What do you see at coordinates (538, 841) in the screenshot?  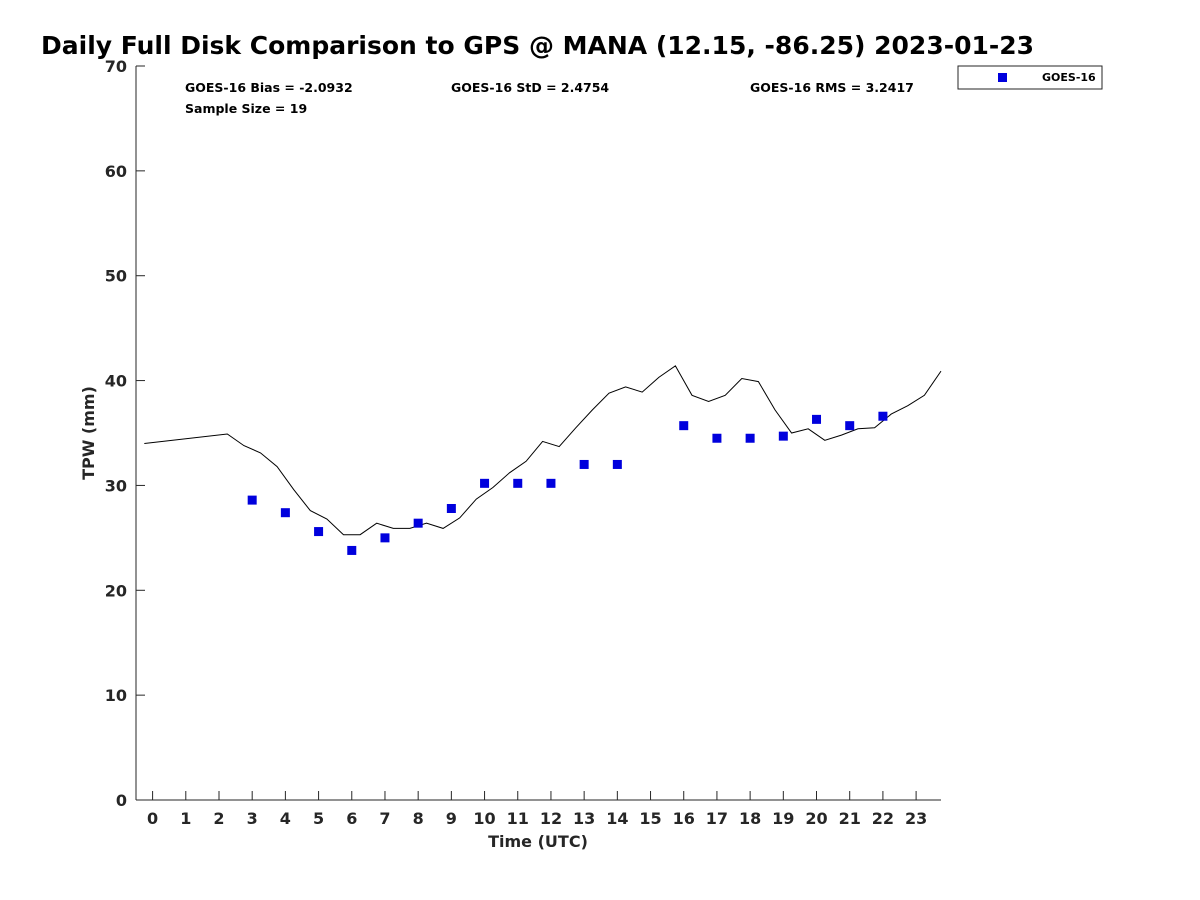 I see `x-axis-label: Time (UTC)` at bounding box center [538, 841].